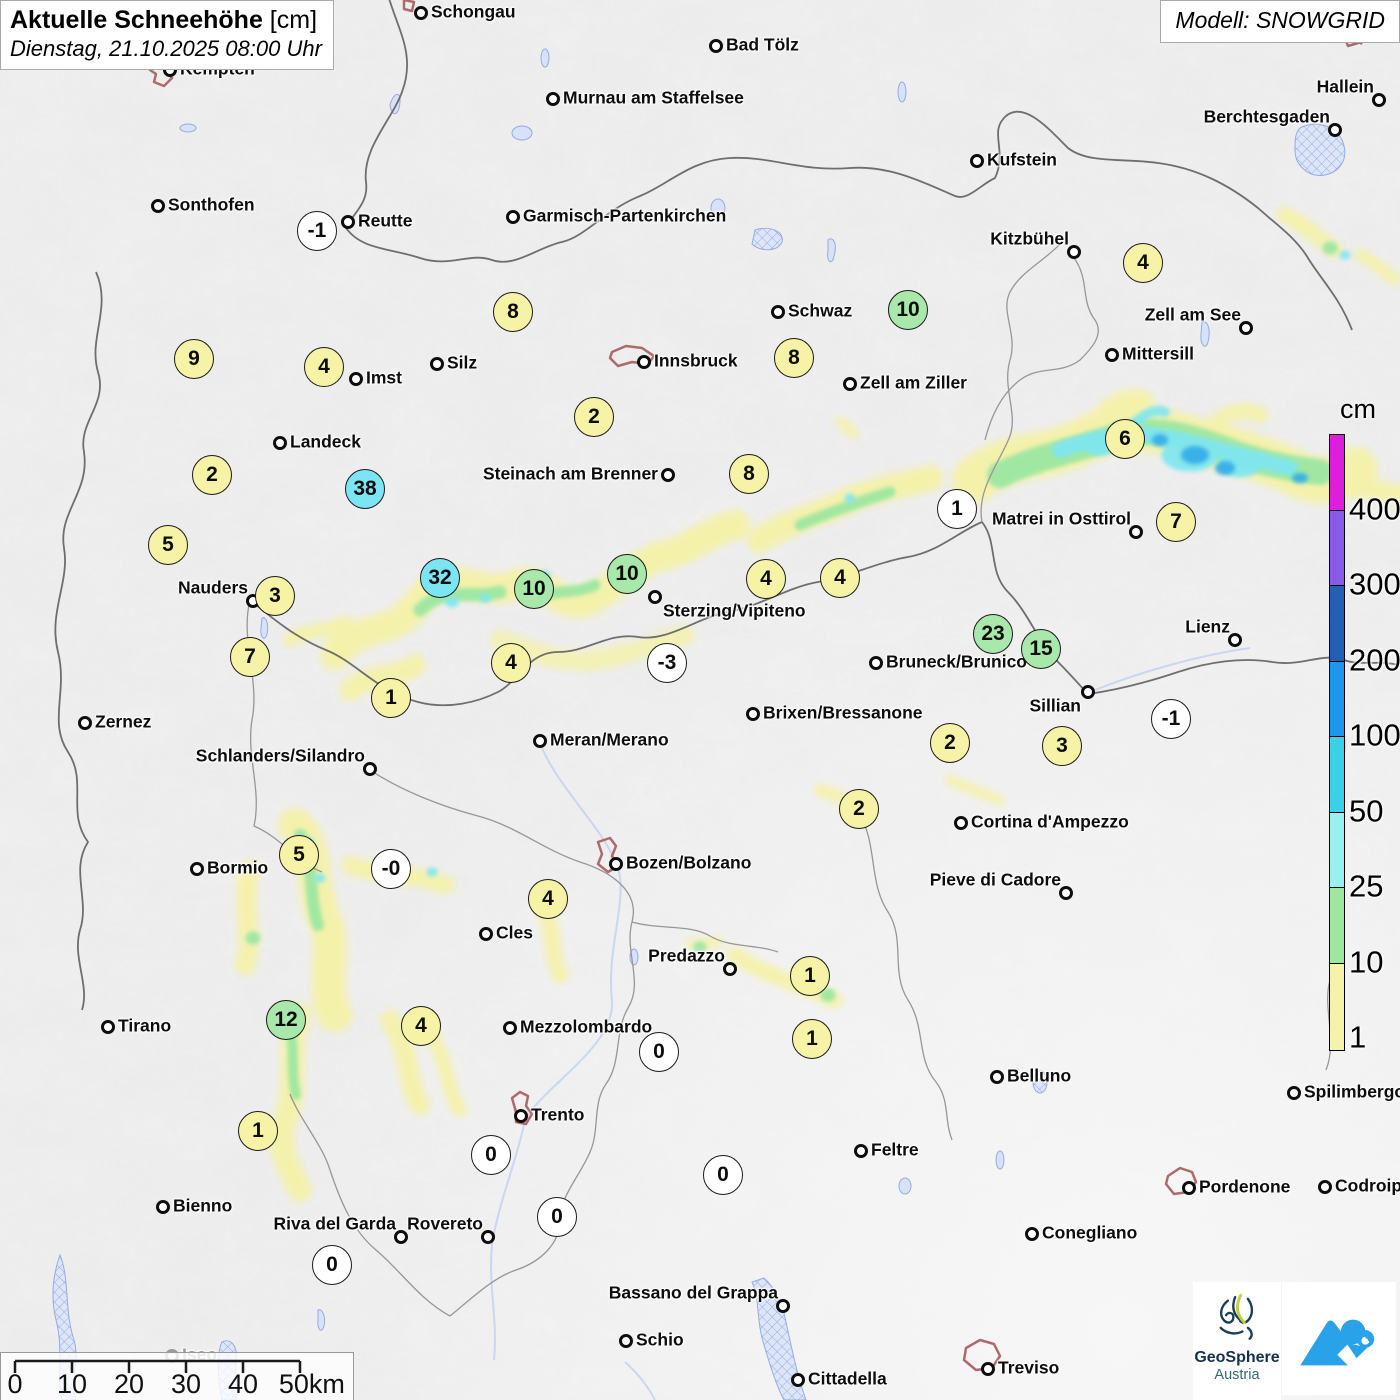  What do you see at coordinates (334, 1223) in the screenshot?
I see `city-label: Riva del Garda` at bounding box center [334, 1223].